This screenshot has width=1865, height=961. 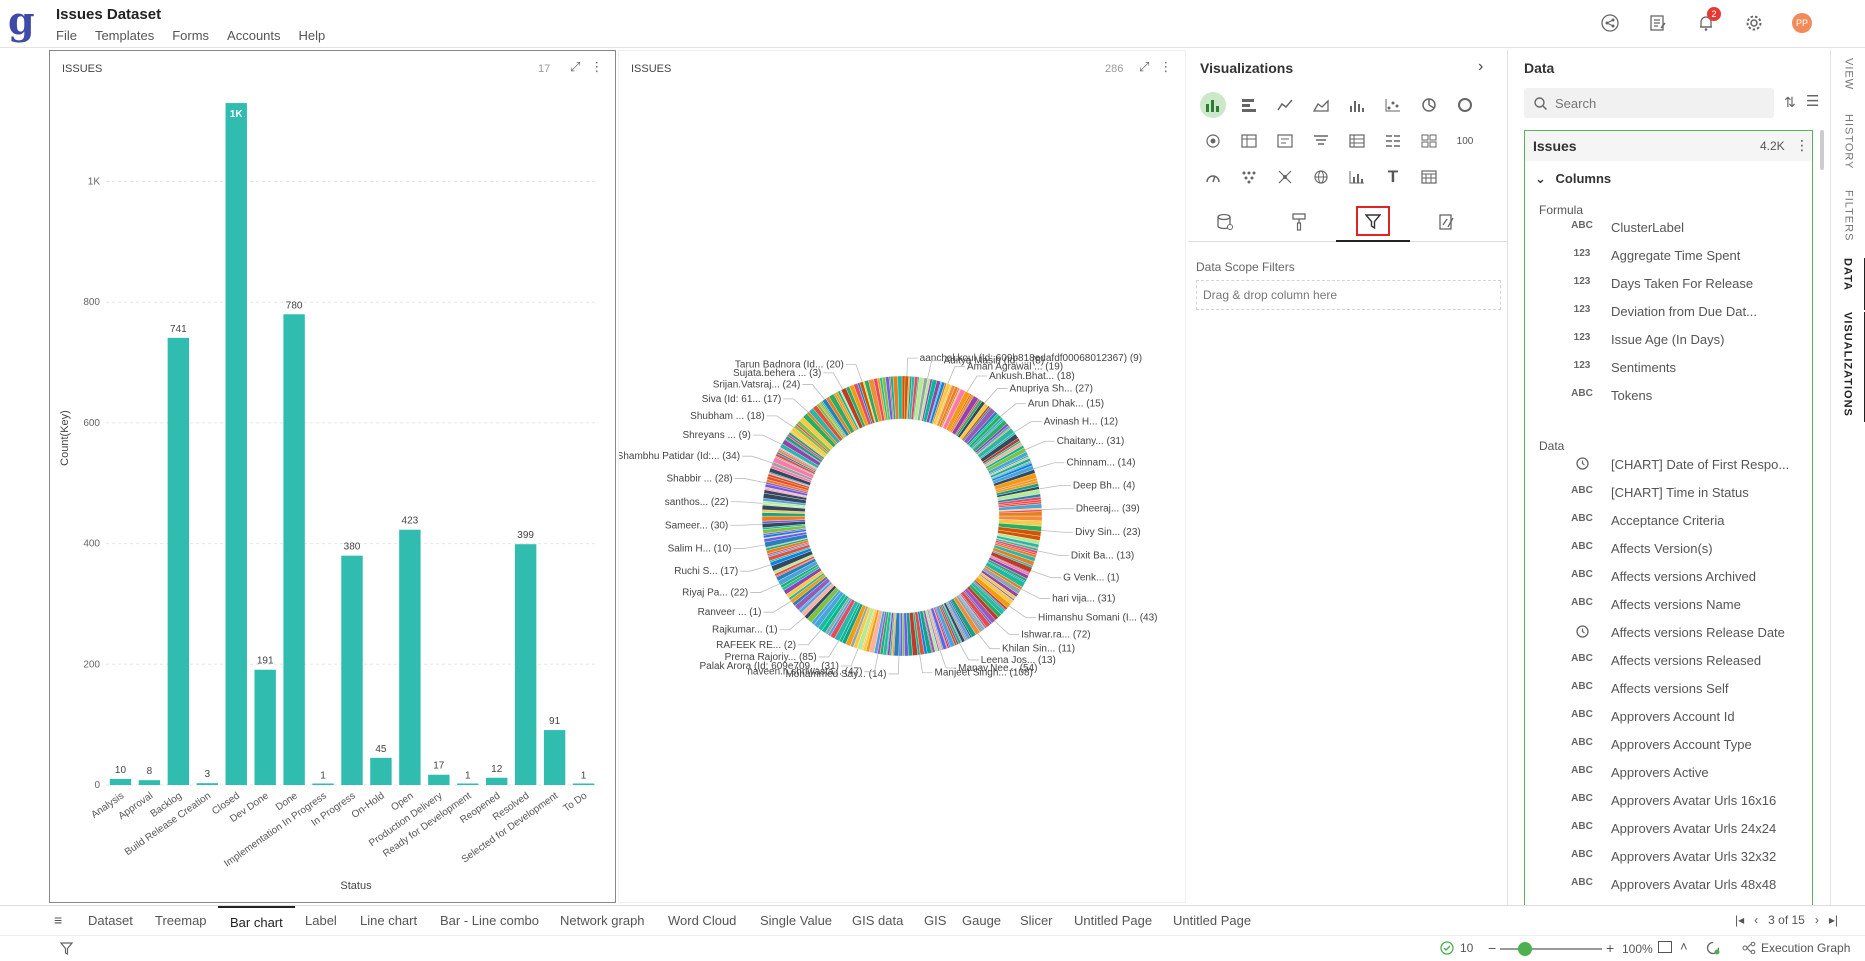 I want to click on zoom-out-button: −, so click(x=1492, y=948).